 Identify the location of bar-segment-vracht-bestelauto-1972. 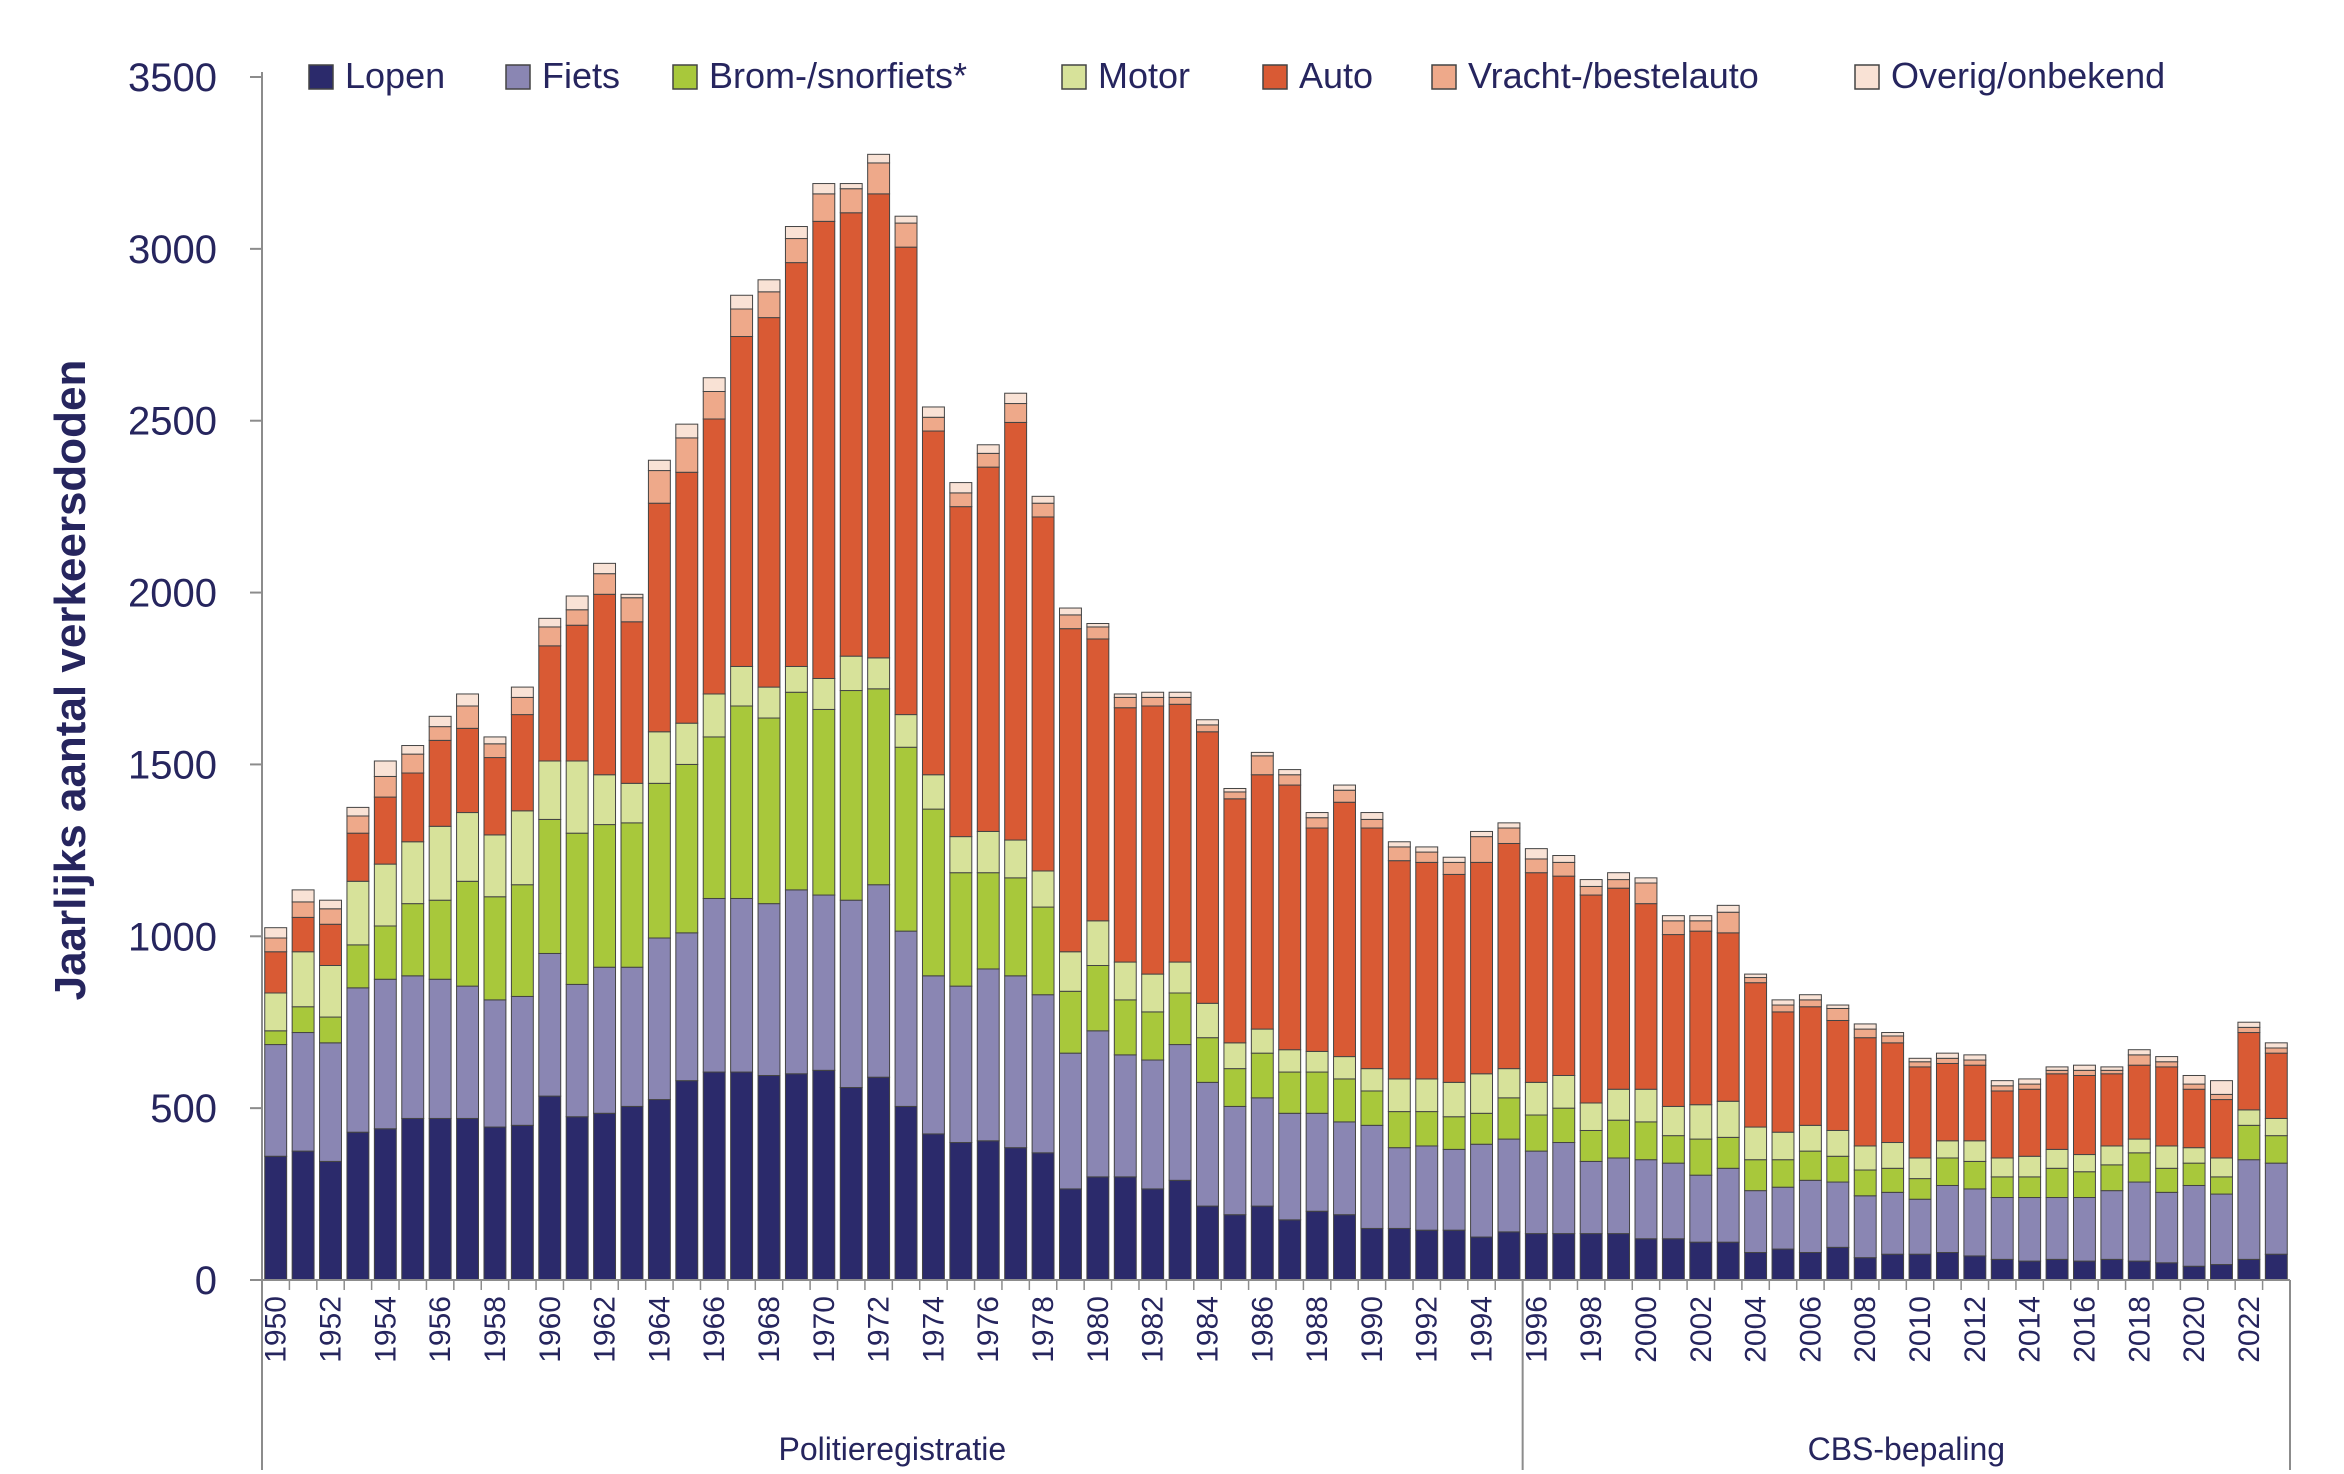
(879, 178).